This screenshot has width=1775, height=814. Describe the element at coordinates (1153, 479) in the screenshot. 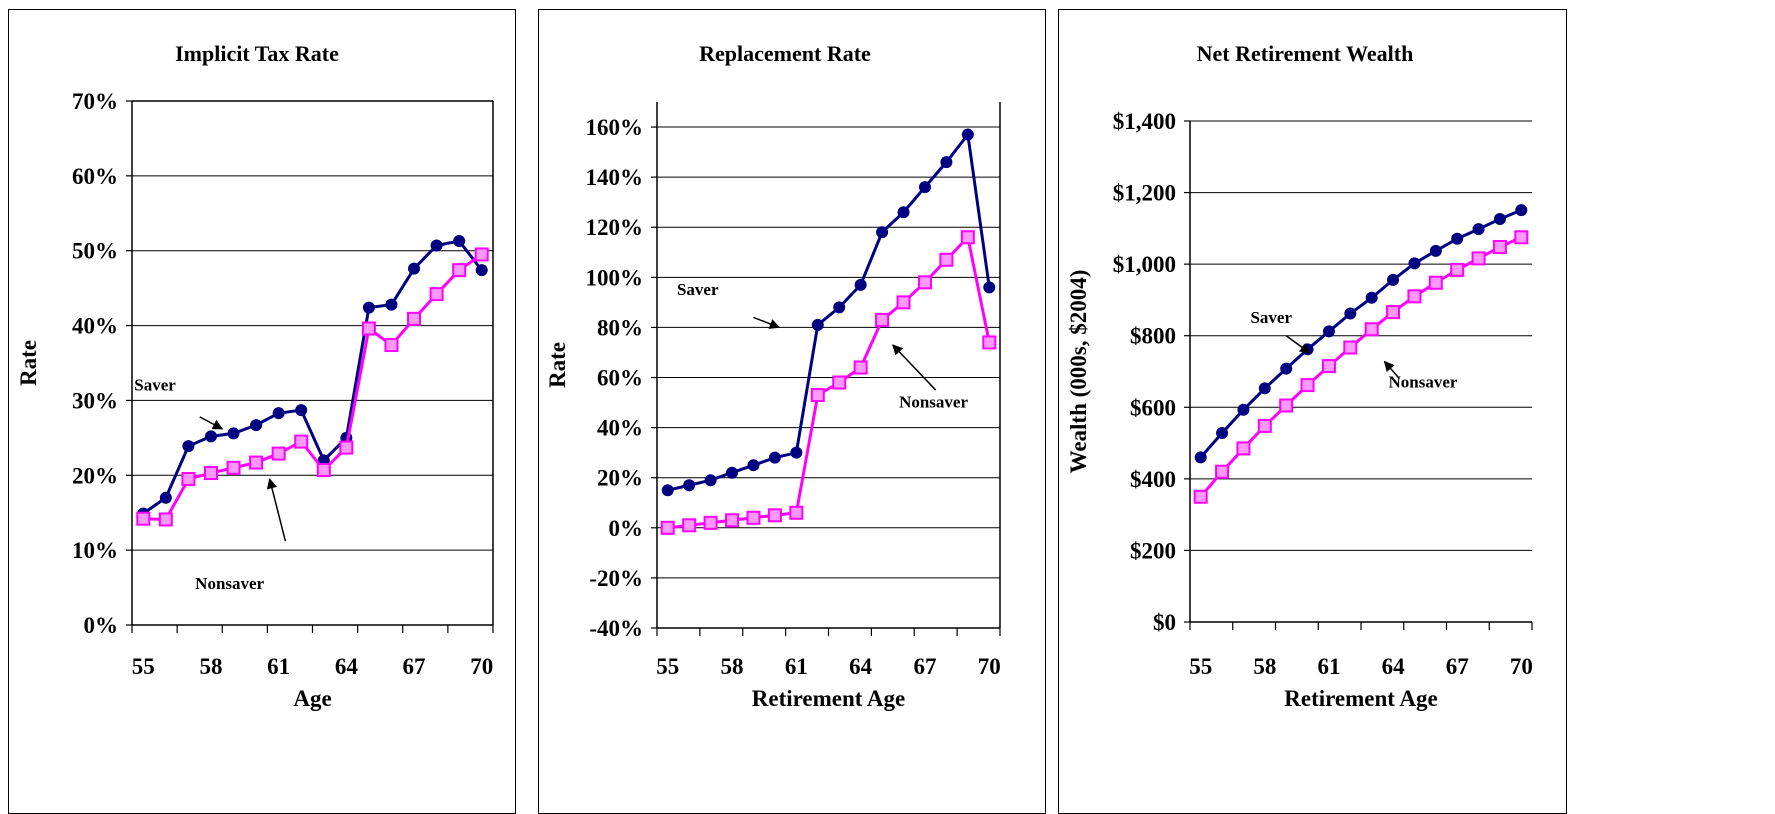

I see `y-tick-label: $400` at that location.